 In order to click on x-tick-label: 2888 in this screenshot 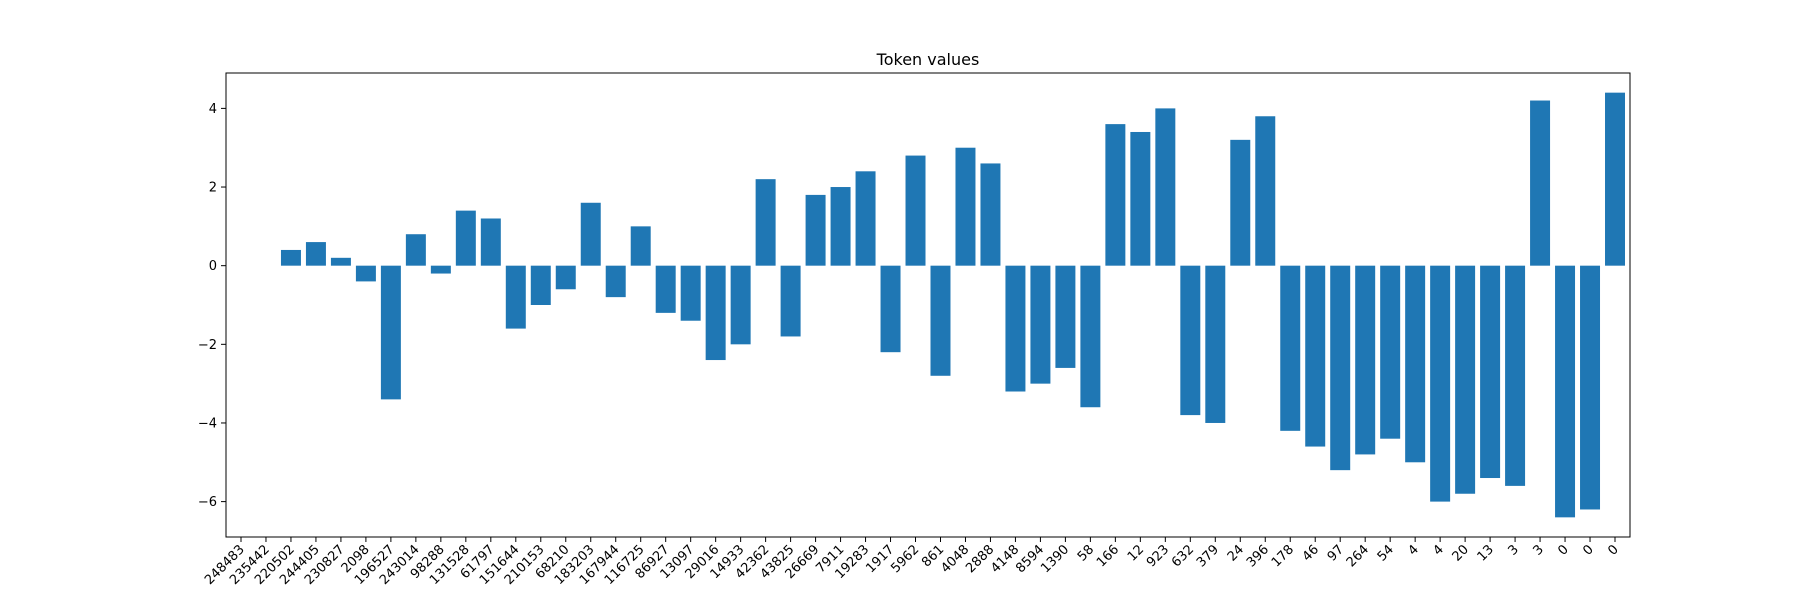, I will do `click(980, 559)`.